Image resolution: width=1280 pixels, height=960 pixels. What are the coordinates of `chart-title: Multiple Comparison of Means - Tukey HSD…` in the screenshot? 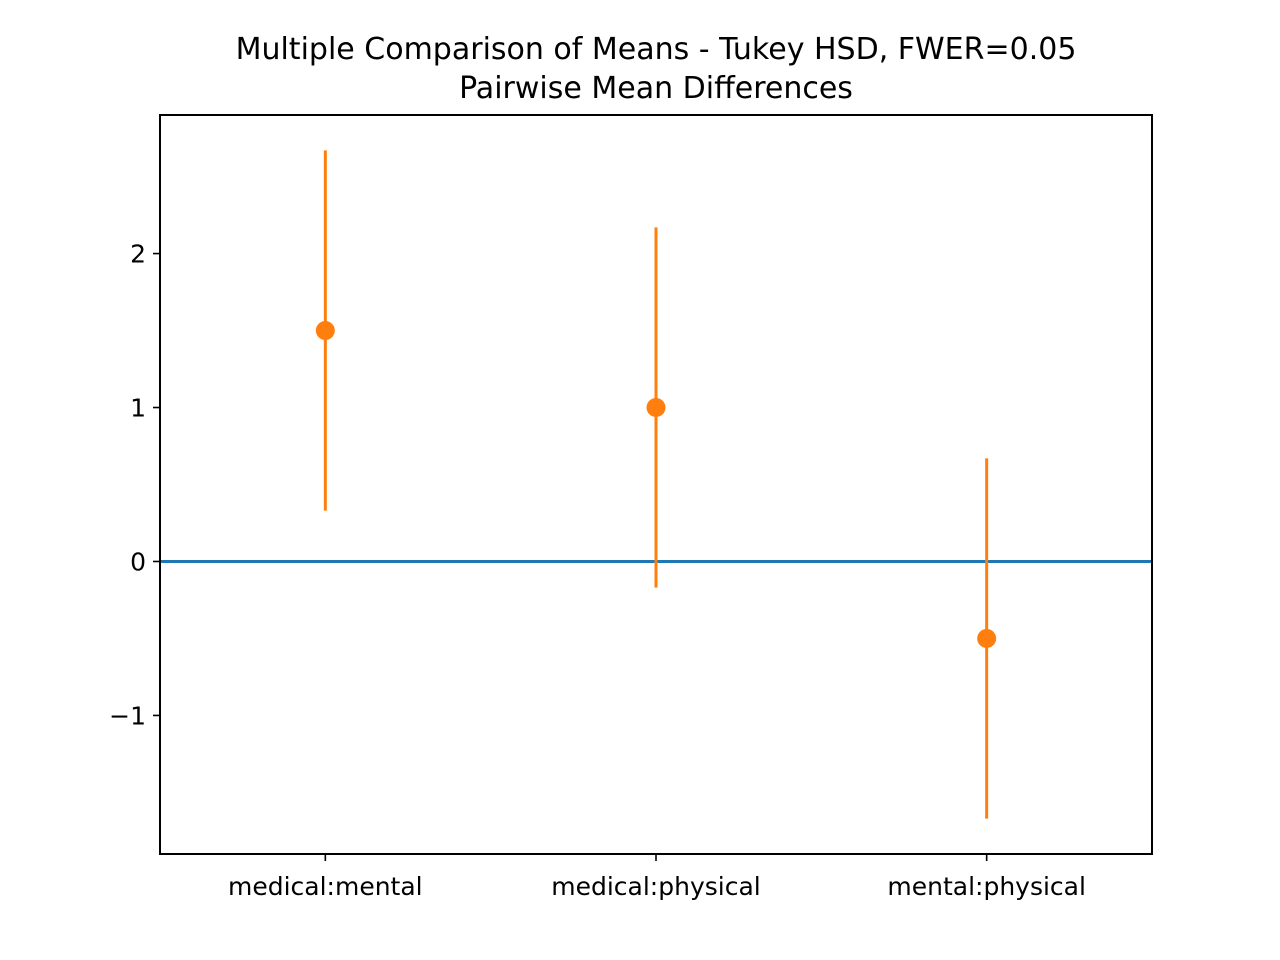 It's located at (656, 49).